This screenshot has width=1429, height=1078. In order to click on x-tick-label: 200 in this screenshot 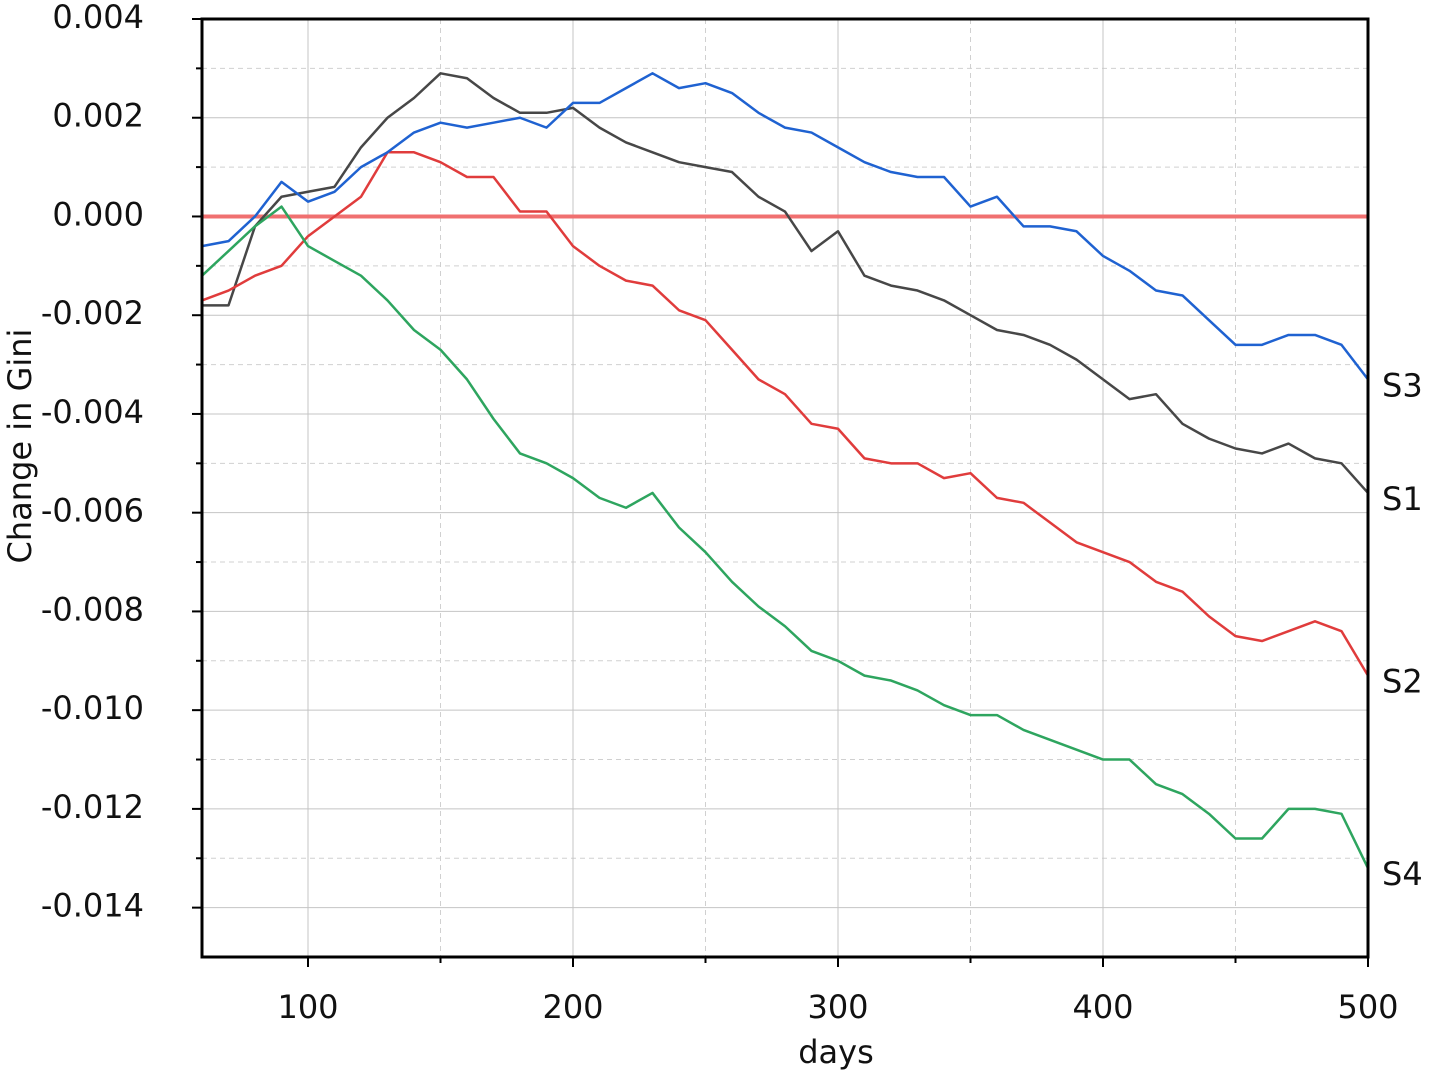, I will do `click(572, 1007)`.